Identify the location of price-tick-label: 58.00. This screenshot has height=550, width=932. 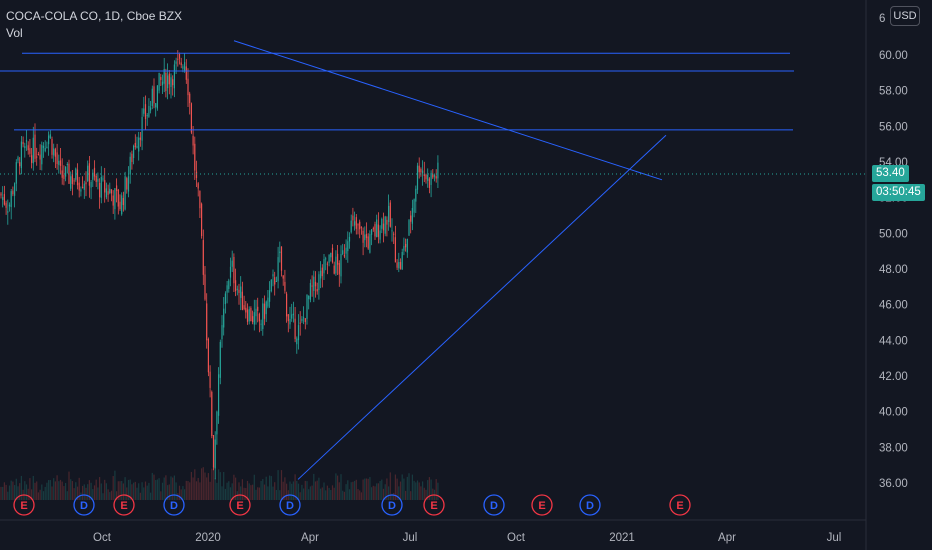
(893, 92).